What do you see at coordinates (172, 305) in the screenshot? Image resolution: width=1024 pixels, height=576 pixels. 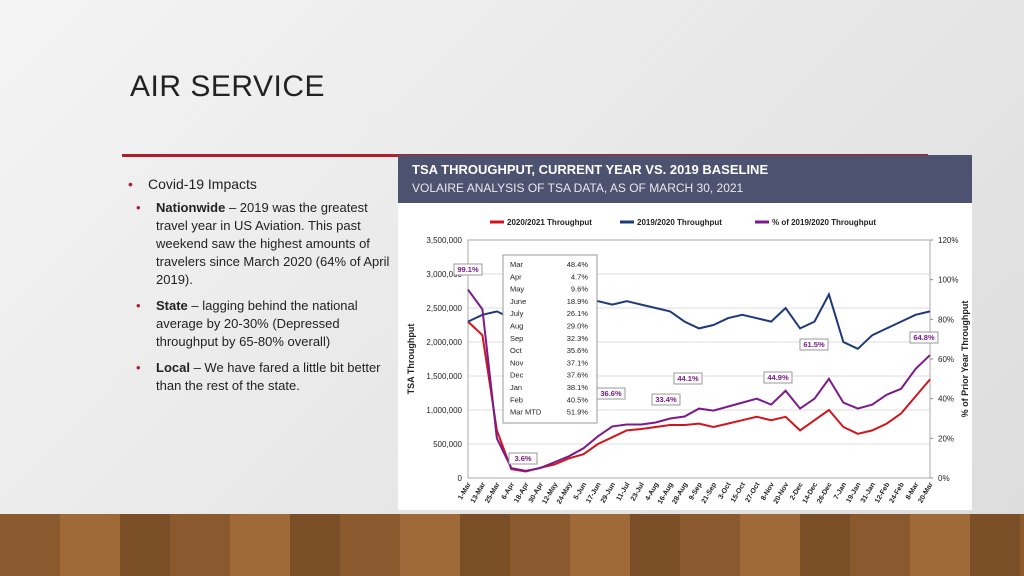 I see `bullet-bold: State` at bounding box center [172, 305].